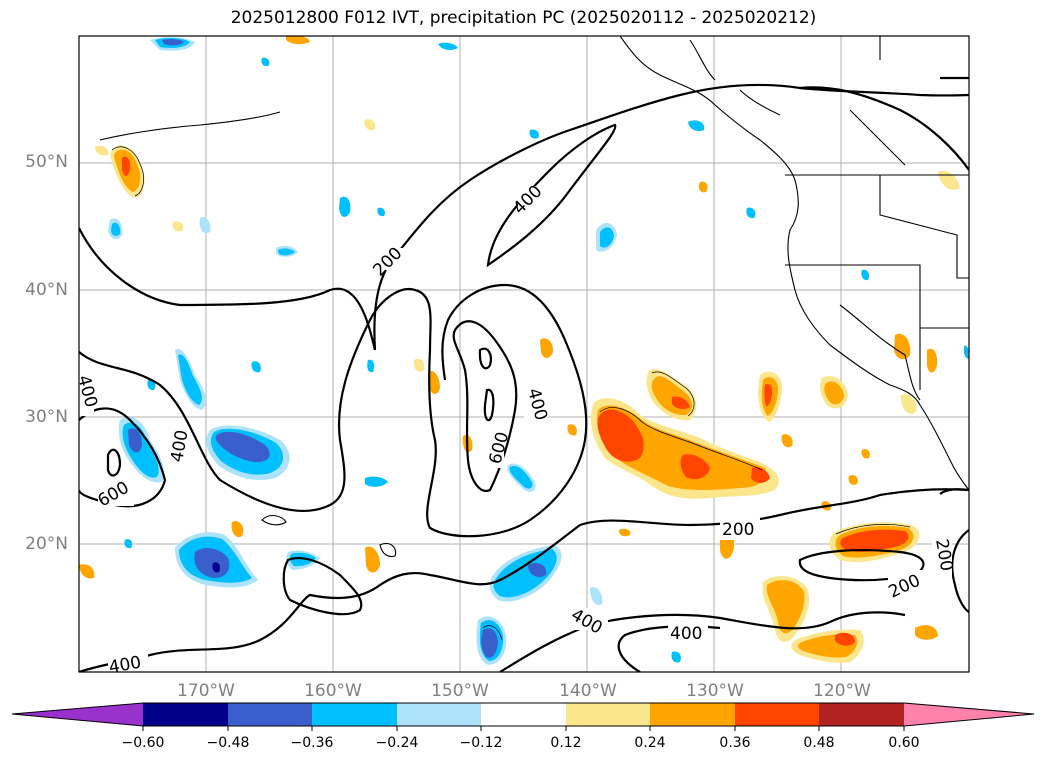 Image resolution: width=1047 pixels, height=765 pixels. I want to click on colorbar-tick-label: −0.12, so click(481, 743).